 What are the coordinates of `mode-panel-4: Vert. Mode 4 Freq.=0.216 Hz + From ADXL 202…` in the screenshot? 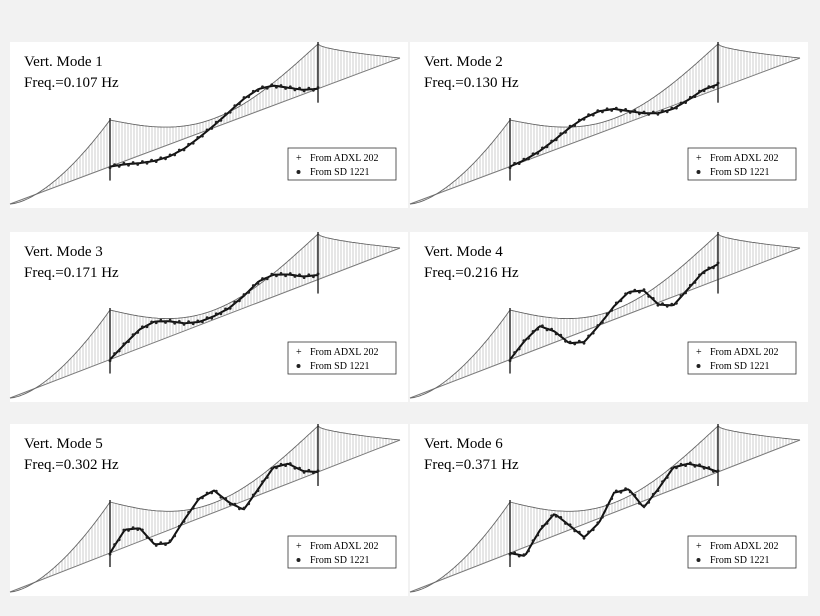 It's located at (608, 317).